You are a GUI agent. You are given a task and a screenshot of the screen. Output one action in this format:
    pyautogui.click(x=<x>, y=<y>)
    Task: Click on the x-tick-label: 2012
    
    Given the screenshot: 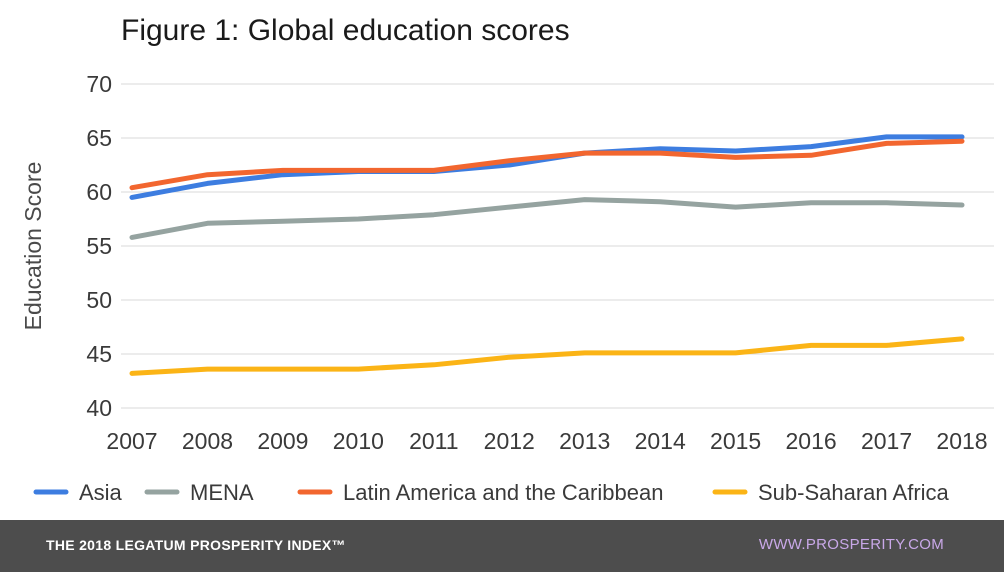 What is the action you would take?
    pyautogui.click(x=509, y=441)
    